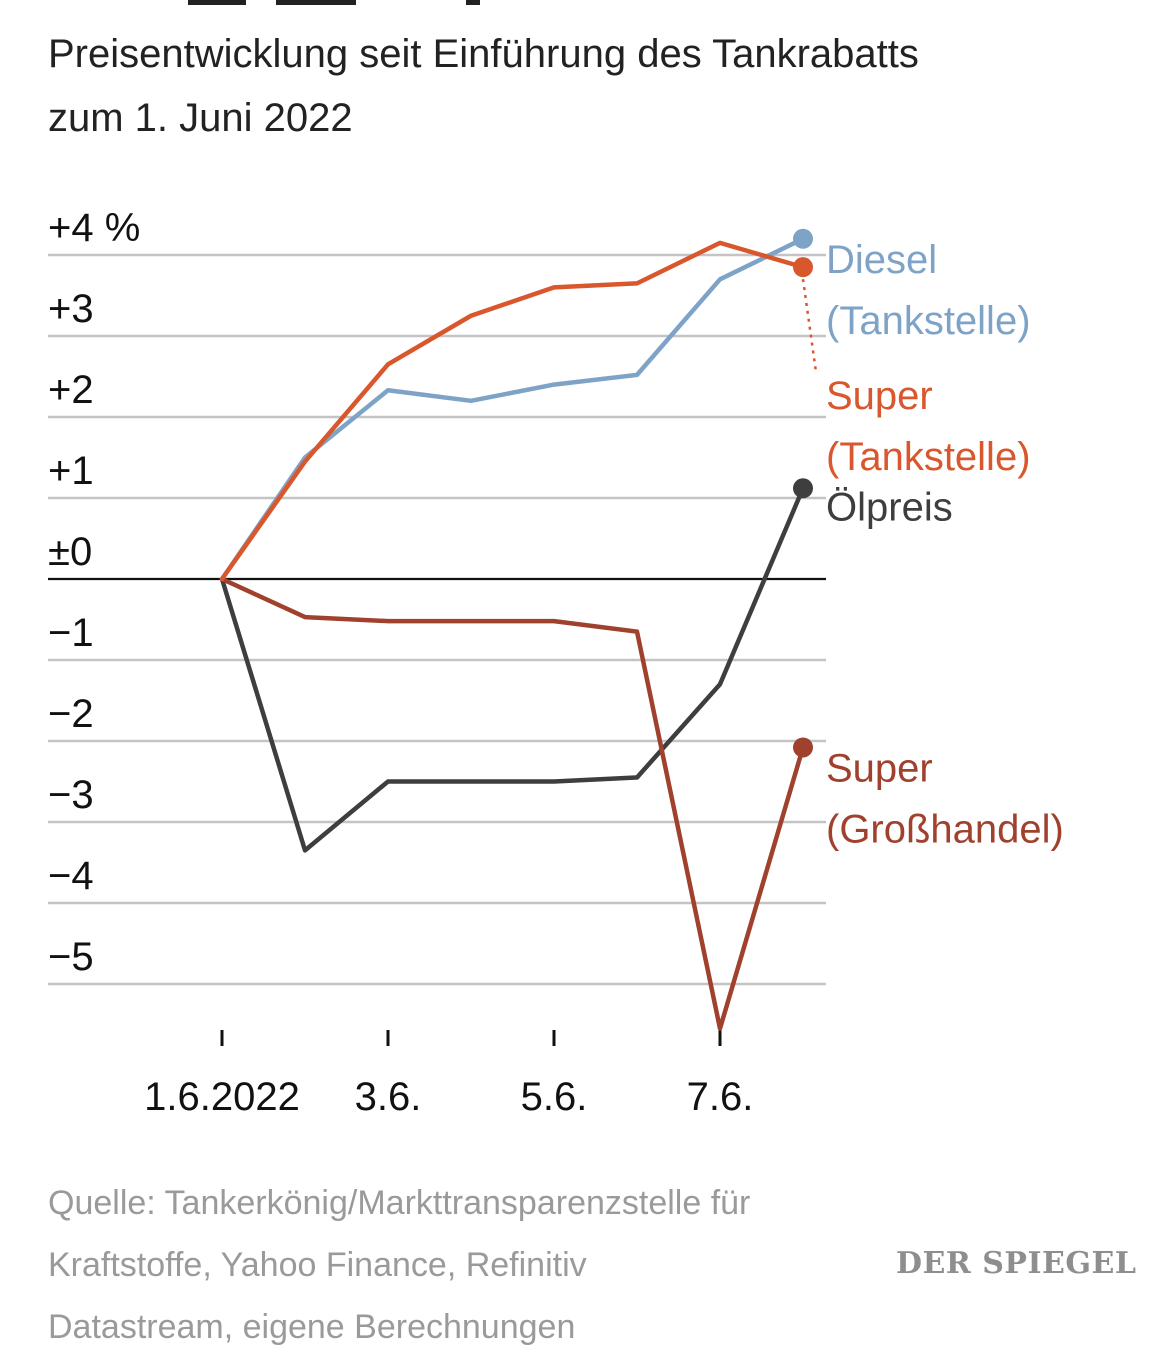  I want to click on y-tick-label: −5, so click(71, 957).